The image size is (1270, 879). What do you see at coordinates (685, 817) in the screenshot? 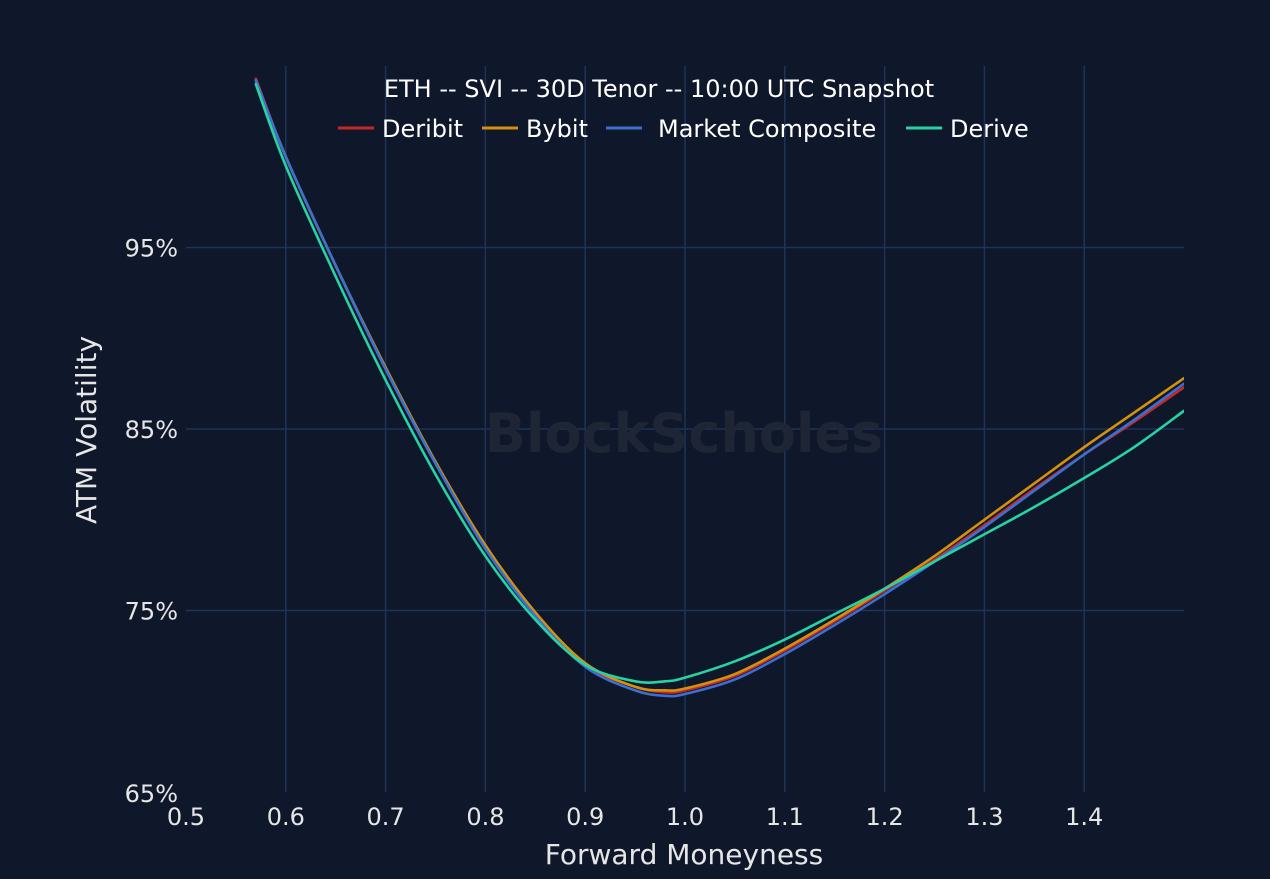
I see `x-tick-label: 1.0` at bounding box center [685, 817].